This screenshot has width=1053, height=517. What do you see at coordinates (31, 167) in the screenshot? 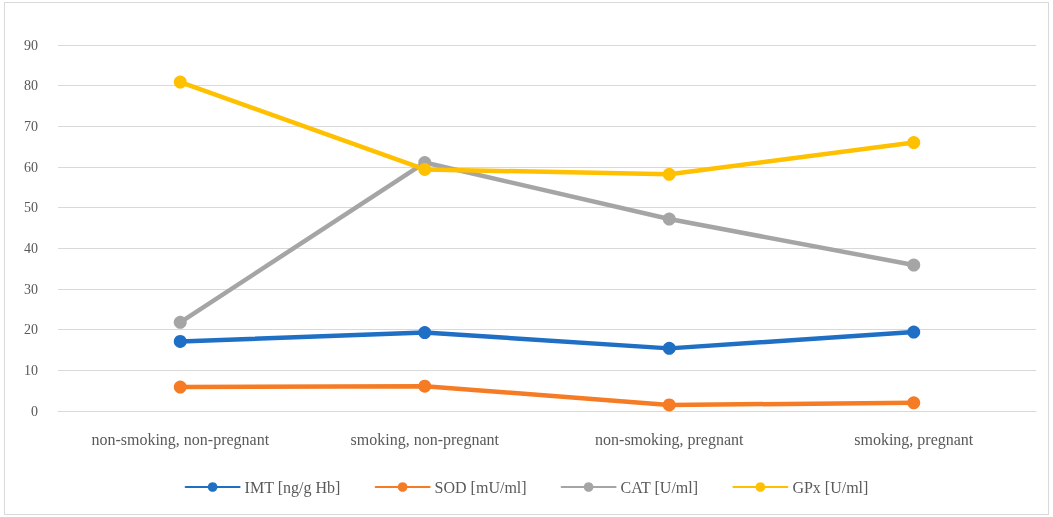
I see `y-tick-label: 60` at bounding box center [31, 167].